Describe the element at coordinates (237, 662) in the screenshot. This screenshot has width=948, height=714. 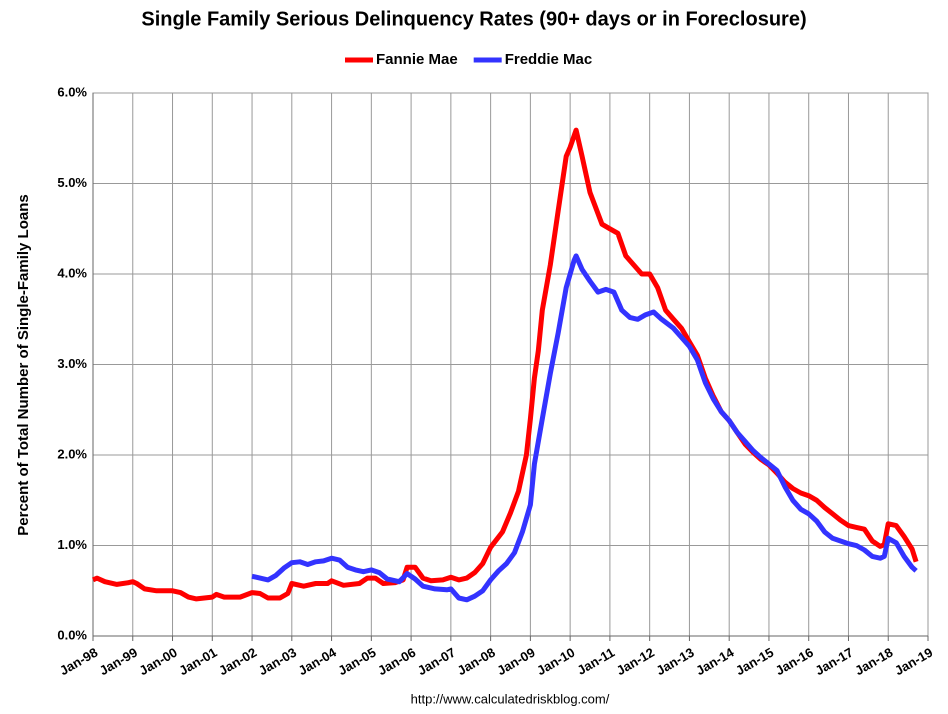
I see `x-tick-label: Jan-02` at that location.